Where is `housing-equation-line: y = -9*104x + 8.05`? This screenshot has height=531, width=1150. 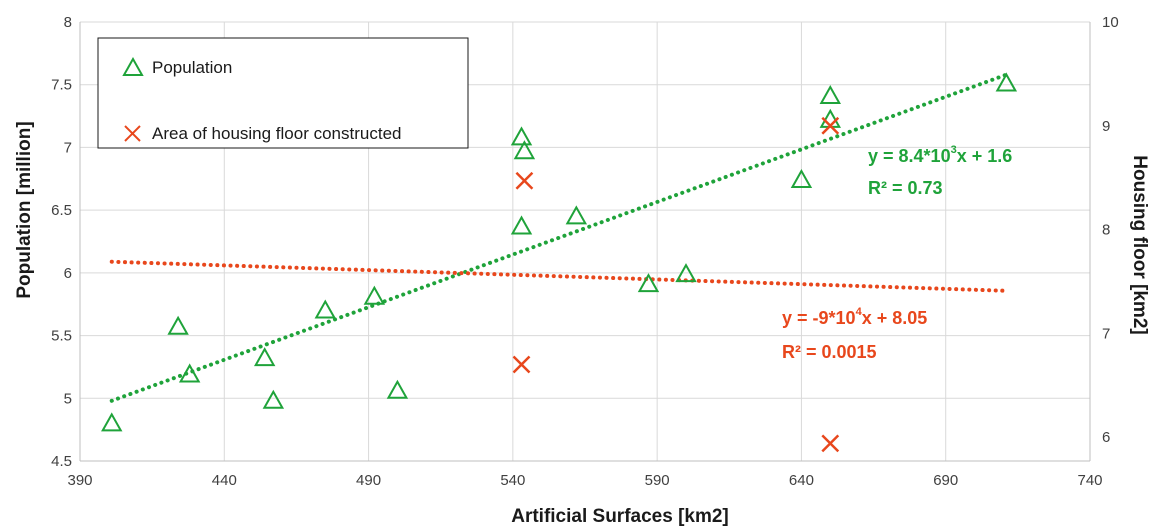
housing-equation-line: y = -9*104x + 8.05 is located at coordinates (854, 317).